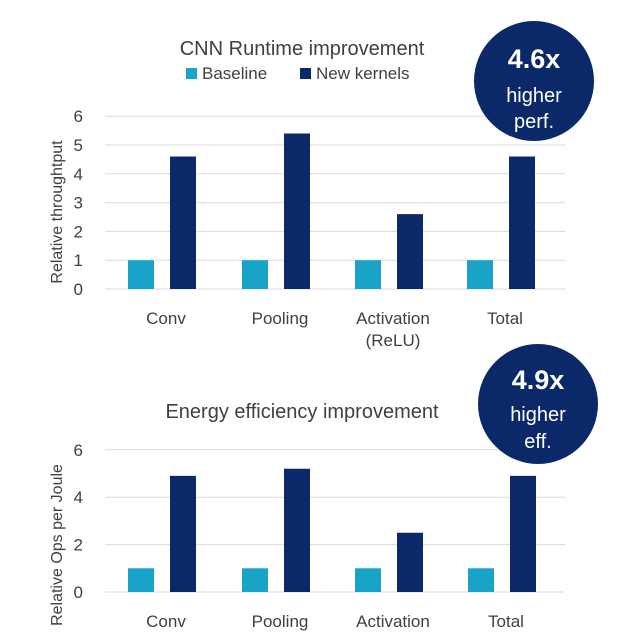 The width and height of the screenshot is (623, 637). What do you see at coordinates (534, 59) in the screenshot?
I see `badge-value: 4.6x` at bounding box center [534, 59].